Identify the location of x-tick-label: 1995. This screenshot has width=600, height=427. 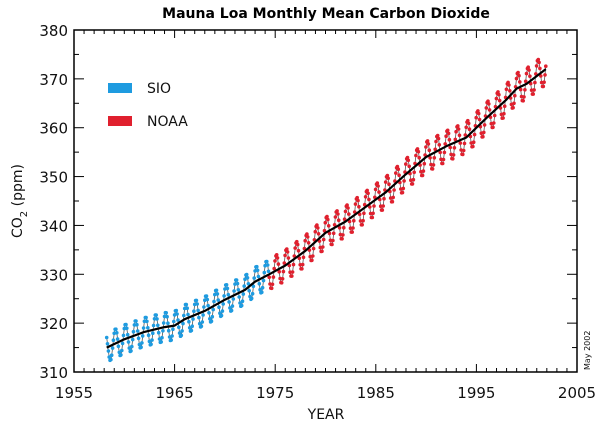
(476, 393).